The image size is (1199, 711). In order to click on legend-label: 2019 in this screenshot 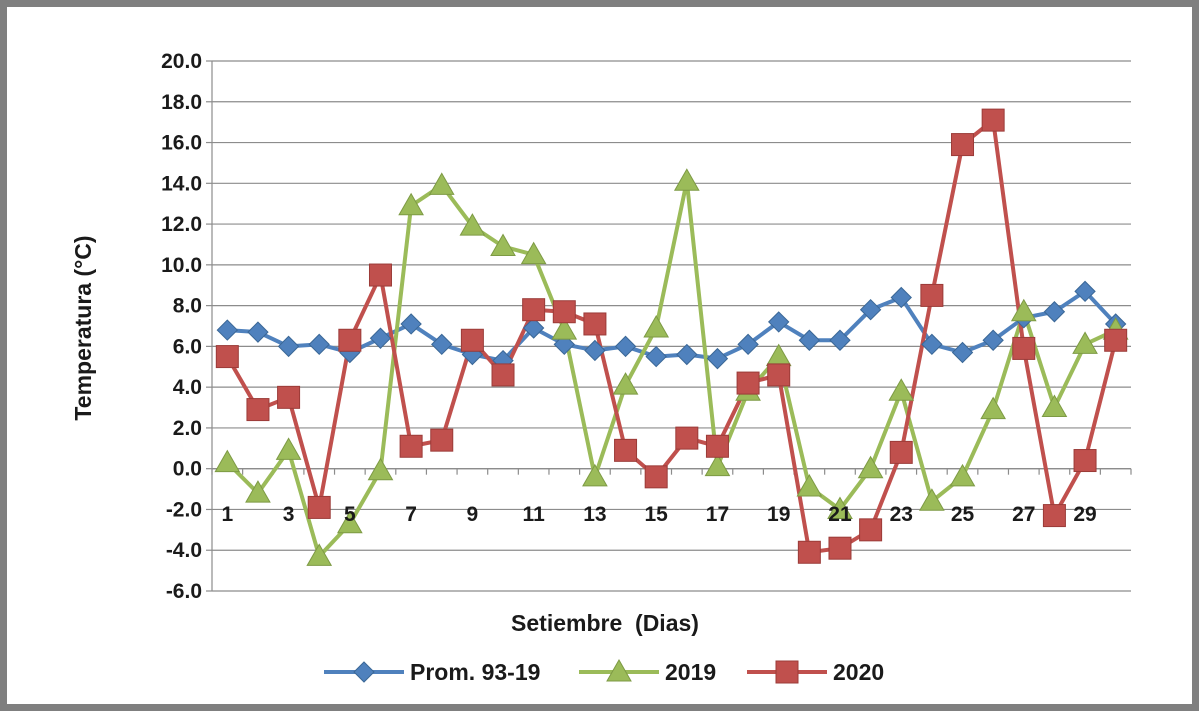, I will do `click(690, 672)`.